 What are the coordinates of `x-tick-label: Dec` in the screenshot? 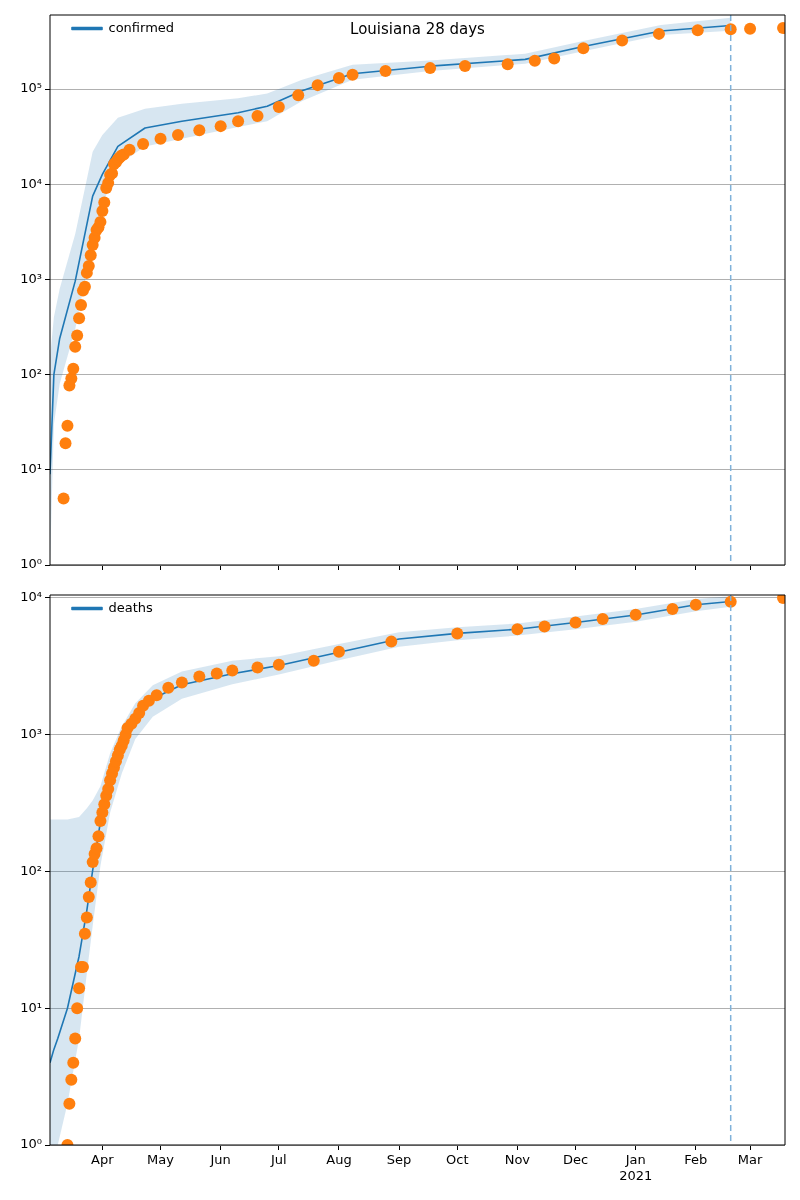 It's located at (575, 1160).